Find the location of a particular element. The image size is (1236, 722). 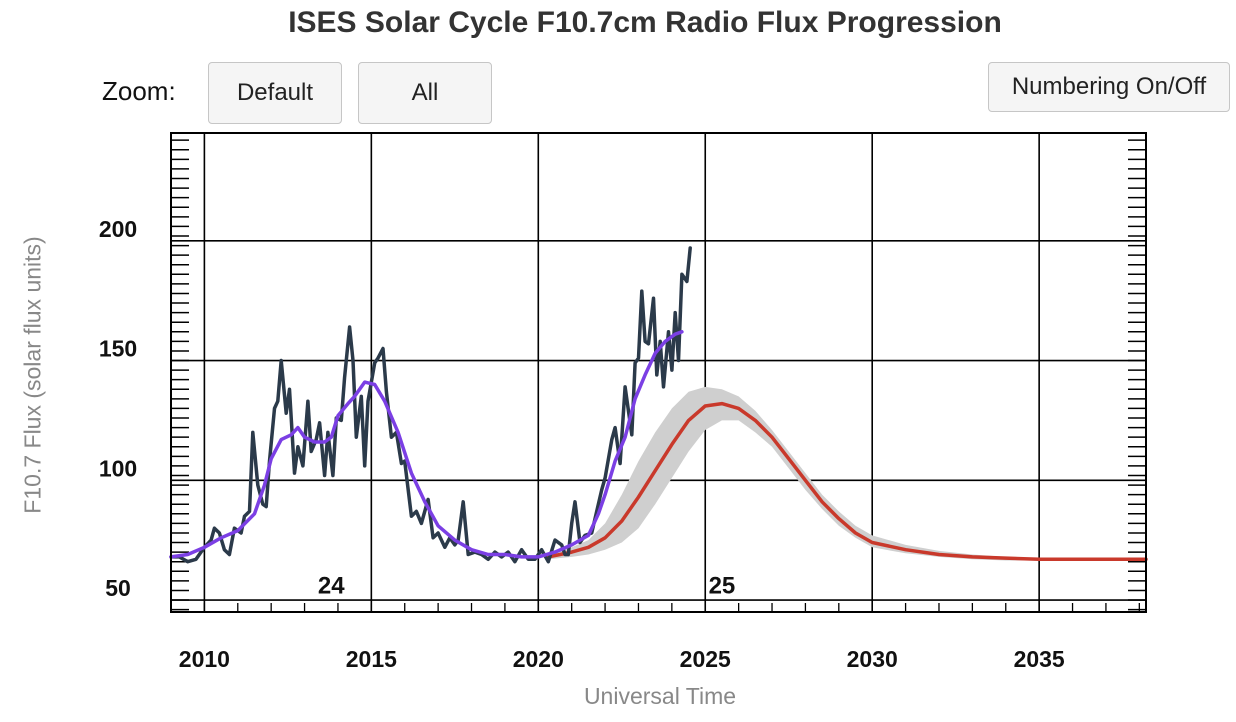

numbering-toggle-button: Numbering On/Off is located at coordinates (1109, 87).